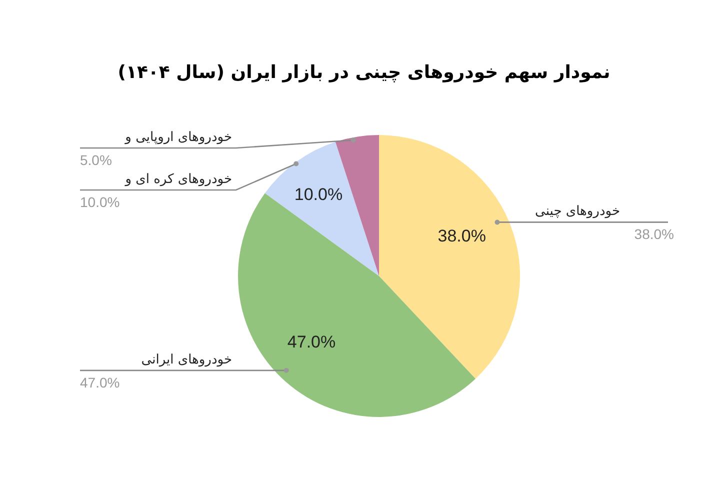 The width and height of the screenshot is (728, 486). What do you see at coordinates (178, 179) in the screenshot?
I see `slice-label: خودروهای کره ای و` at bounding box center [178, 179].